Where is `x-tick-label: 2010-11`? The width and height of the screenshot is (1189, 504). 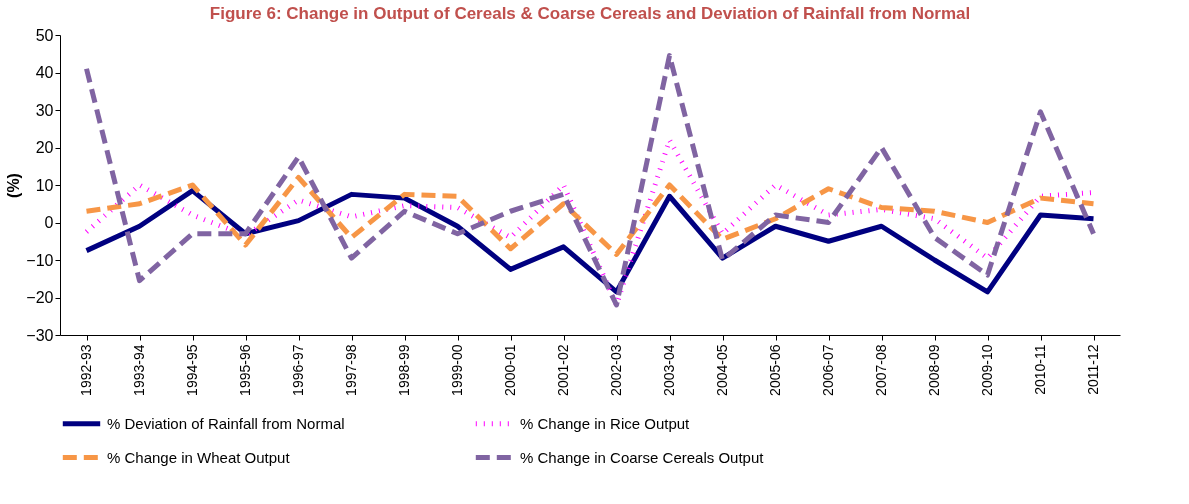 x-tick-label: 2010-11 is located at coordinates (1040, 369).